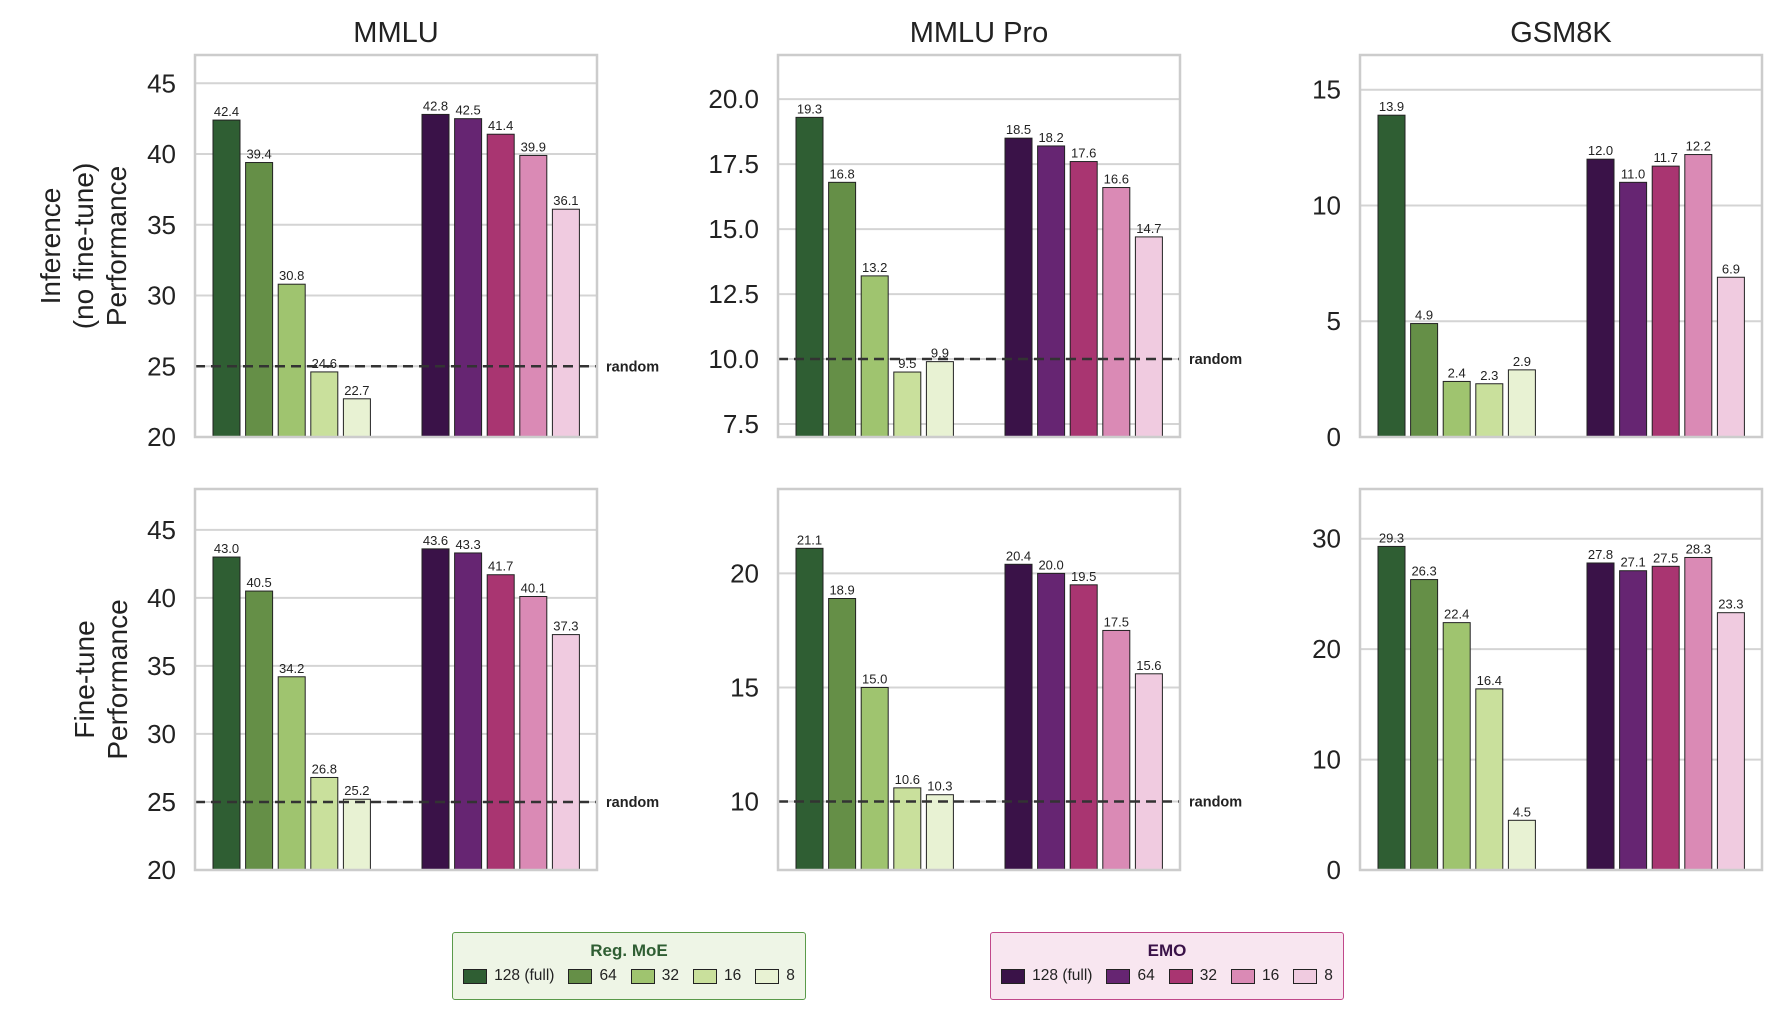  I want to click on y-tick-label: 12.5, so click(733, 294).